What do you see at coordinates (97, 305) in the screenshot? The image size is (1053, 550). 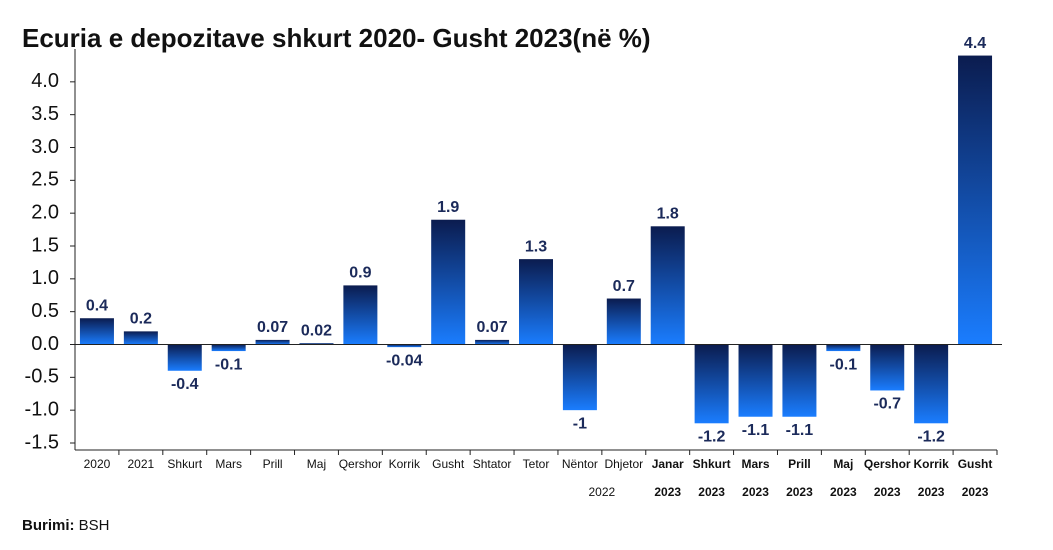 I see `value-label: 0.4` at bounding box center [97, 305].